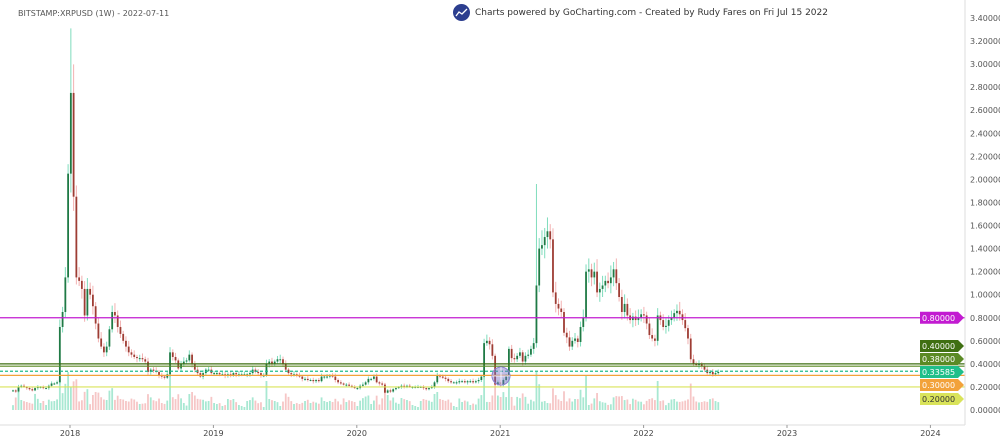 Image resolution: width=1000 pixels, height=443 pixels. Describe the element at coordinates (213, 433) in the screenshot. I see `time-tick-label: 2019` at that location.